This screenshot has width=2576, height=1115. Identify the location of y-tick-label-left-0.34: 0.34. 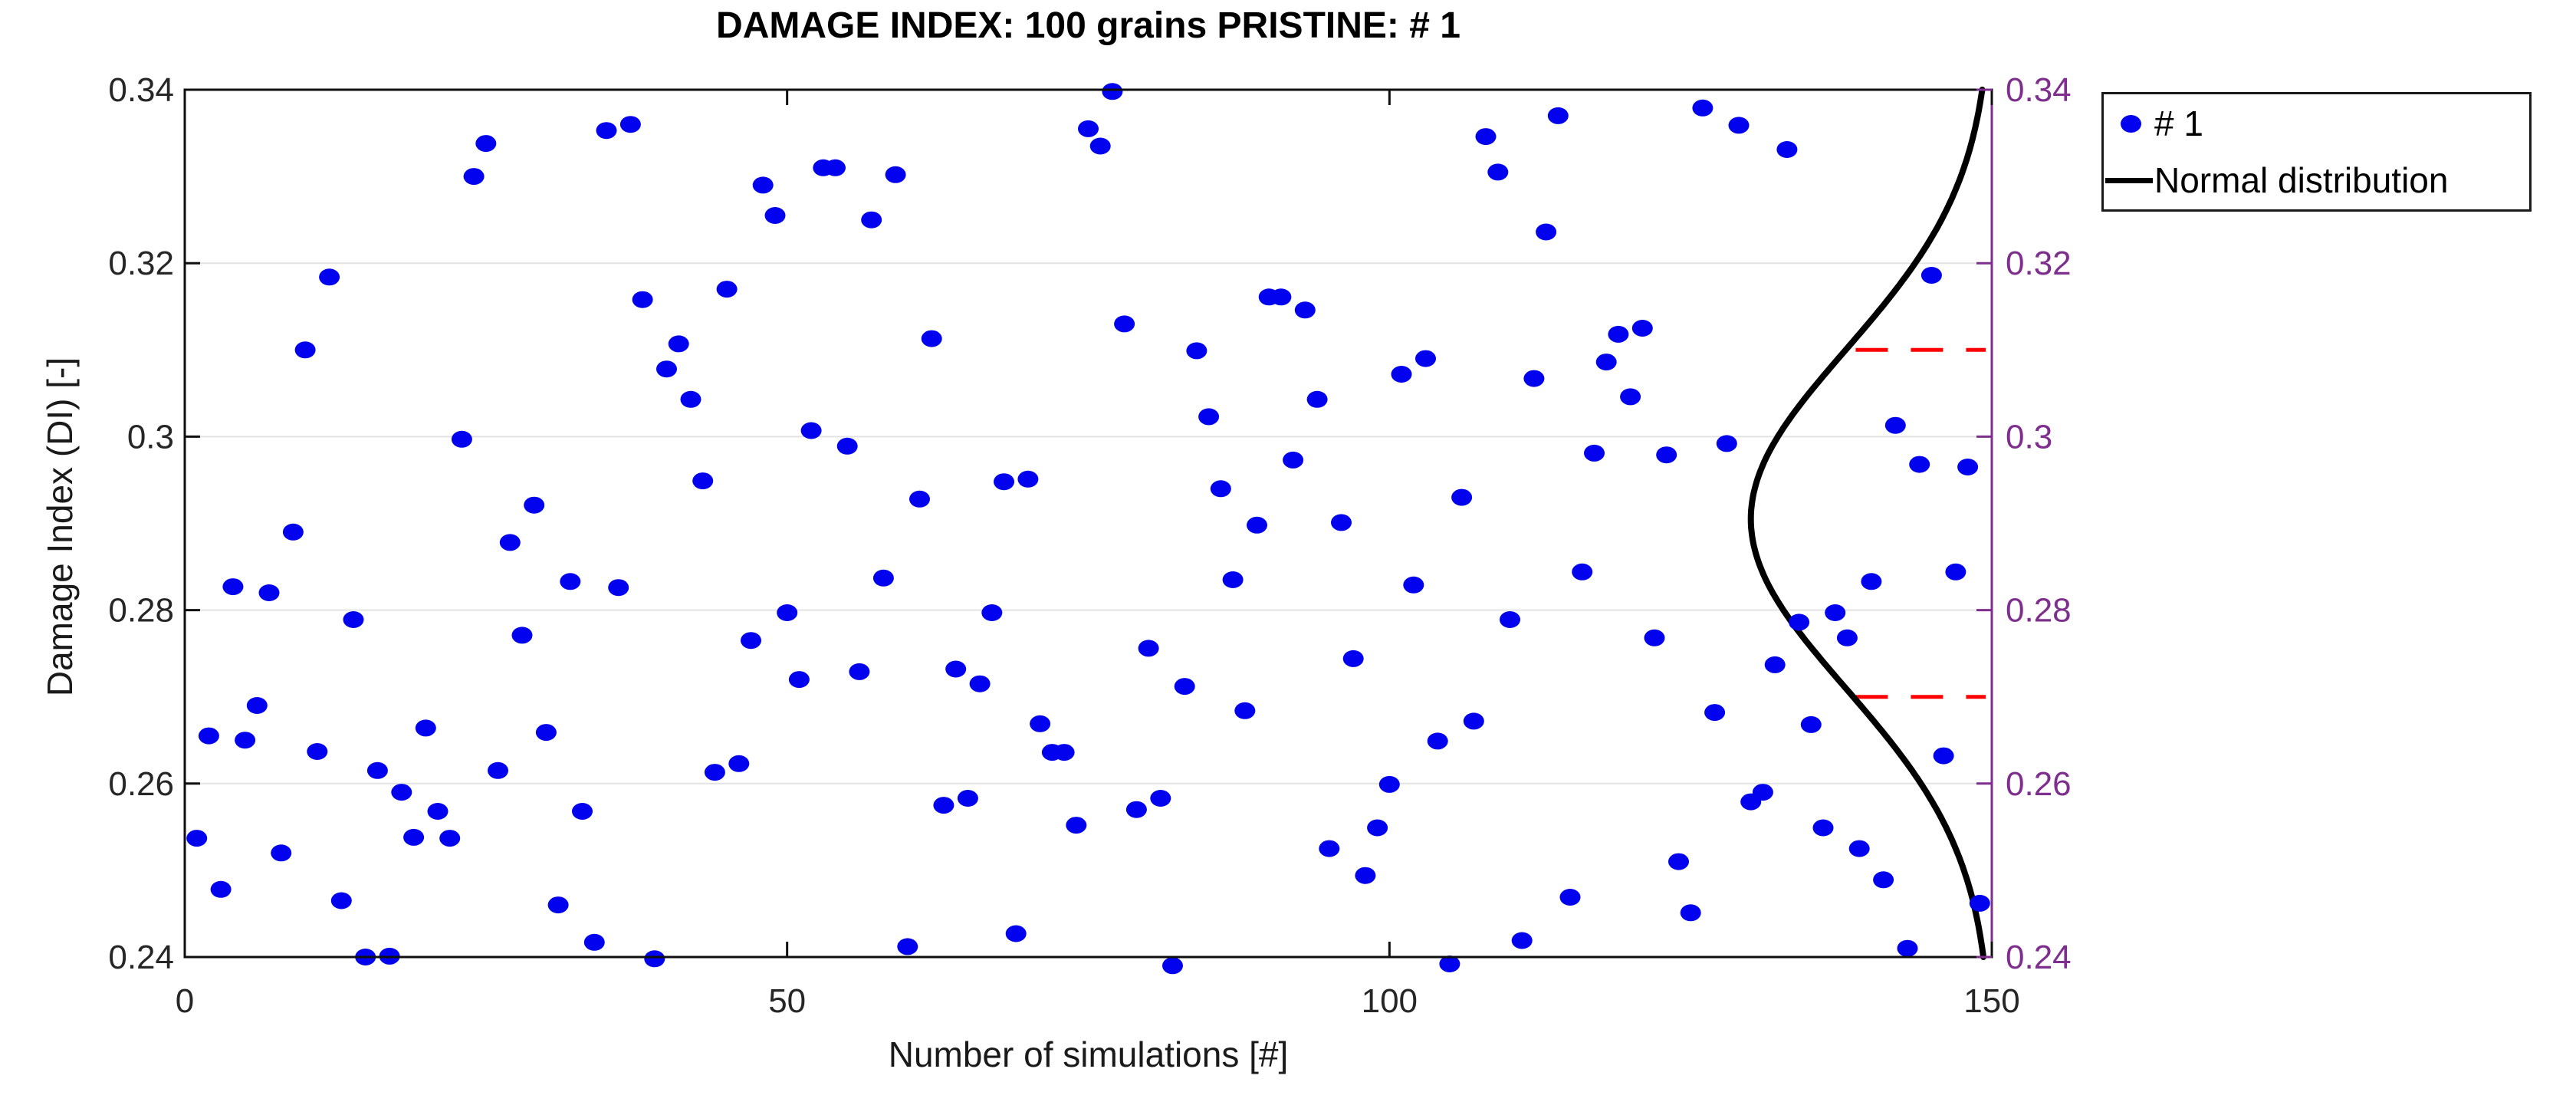
(141, 90).